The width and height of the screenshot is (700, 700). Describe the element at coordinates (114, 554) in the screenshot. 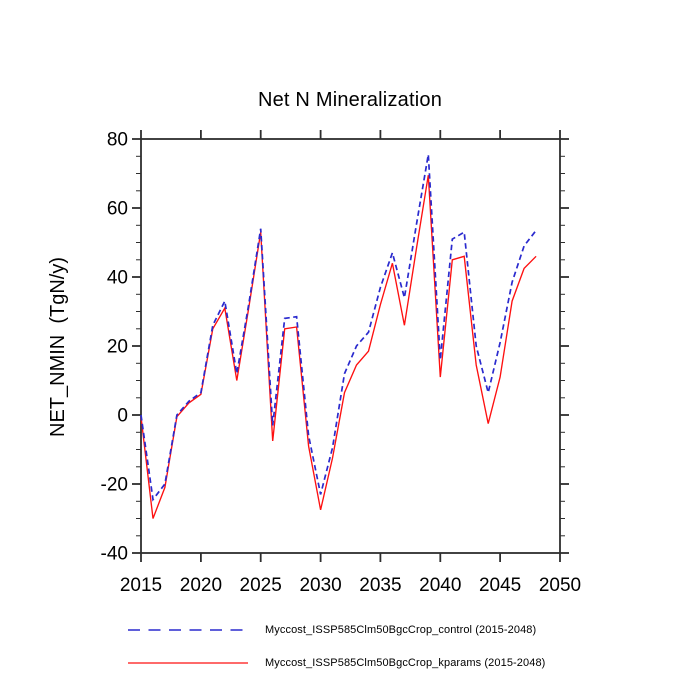

I see `svg-text: -40` at that location.